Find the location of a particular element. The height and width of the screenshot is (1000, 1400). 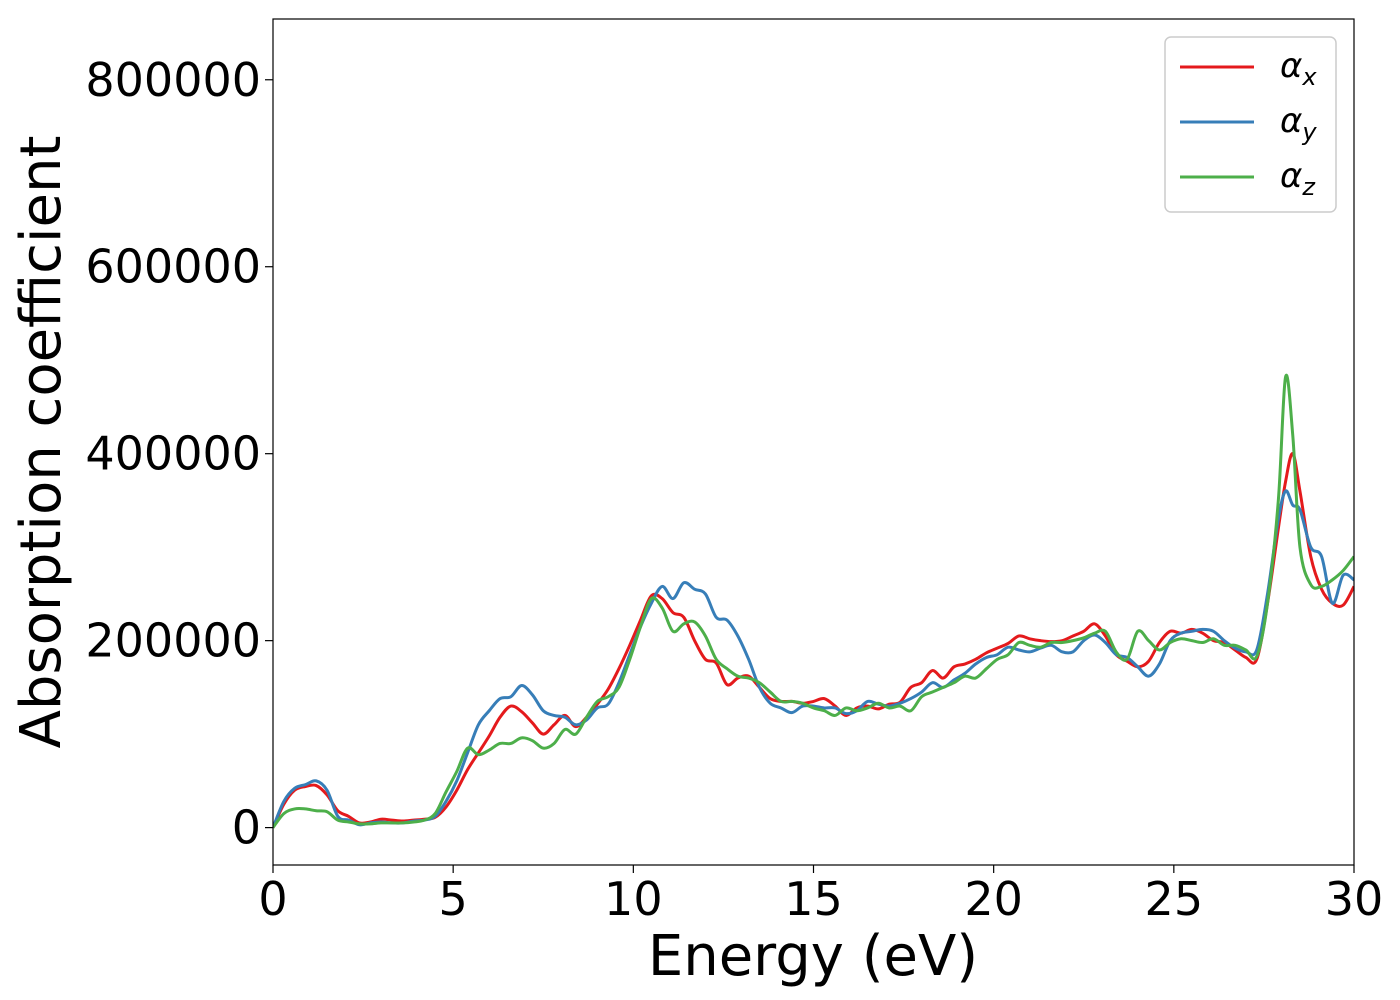

legend-label-subscript: y is located at coordinates (1309, 132).